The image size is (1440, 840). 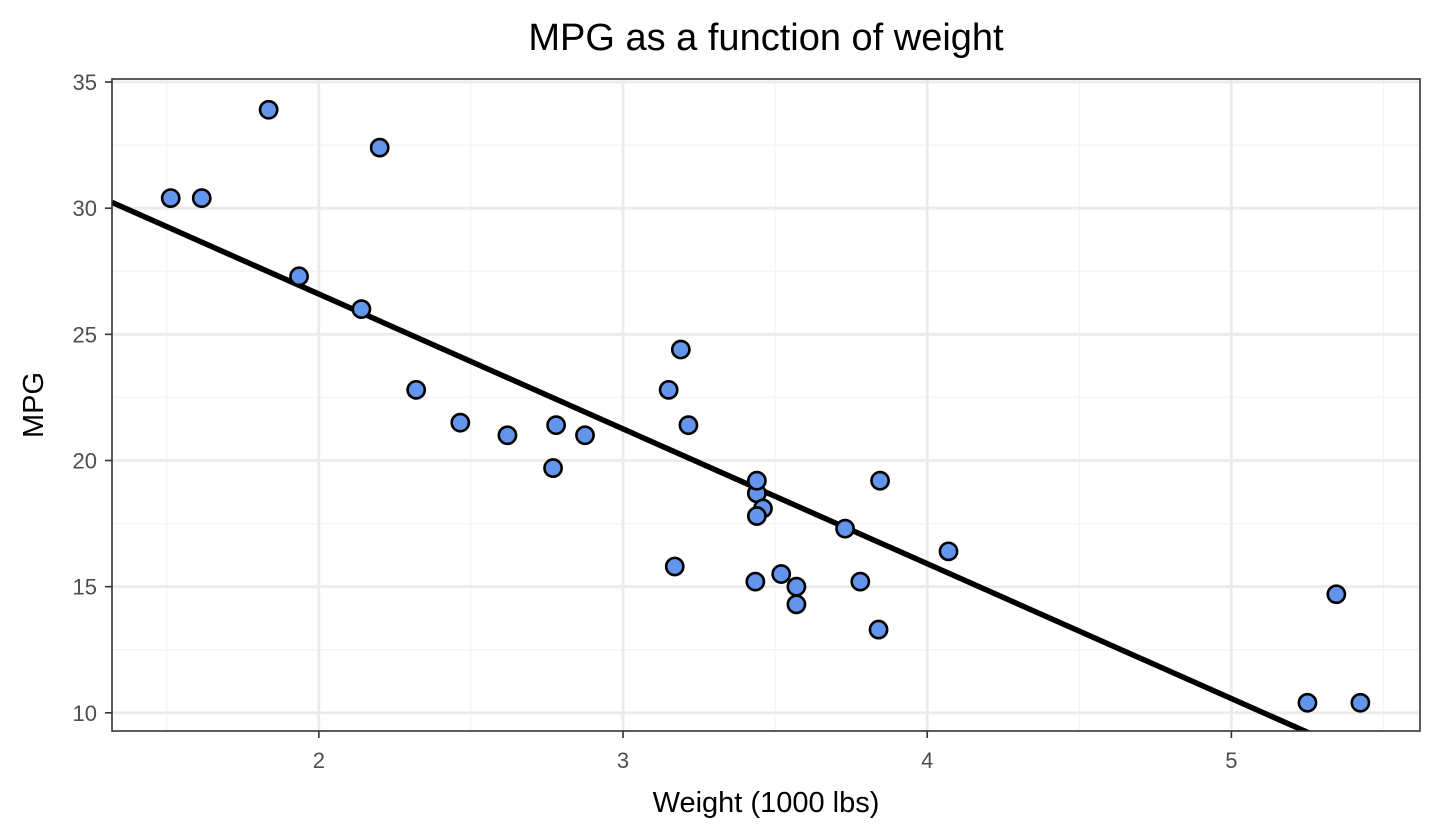 I want to click on y-tick-label: 30, so click(x=85, y=208).